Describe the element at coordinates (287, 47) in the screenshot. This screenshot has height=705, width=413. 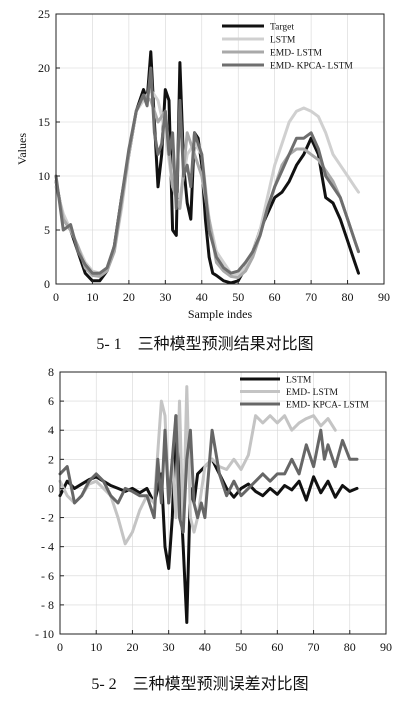
I see `legend: Target LSTM EMD- LSTM EMD- KPCA- LSTM` at that location.